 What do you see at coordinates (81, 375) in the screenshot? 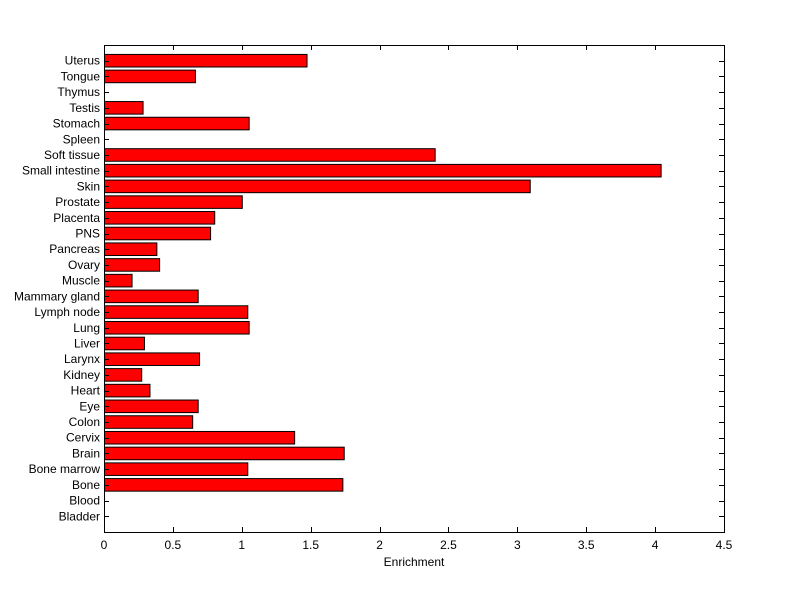
I see `y-tick-label-kidney: Kidney` at bounding box center [81, 375].